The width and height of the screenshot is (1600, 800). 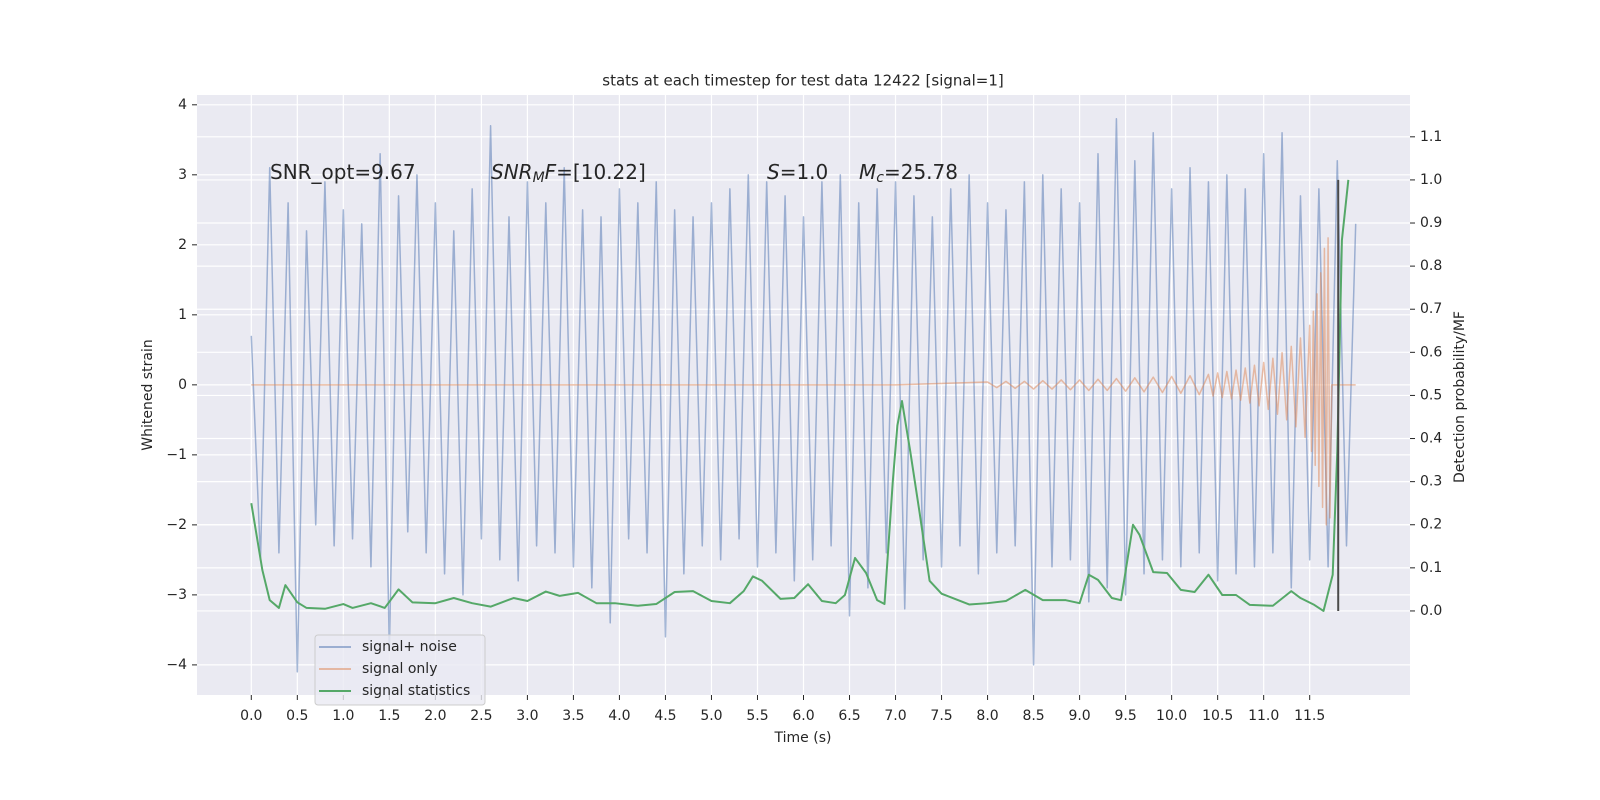 I want to click on x-tick-label: 3.0, so click(x=527, y=716).